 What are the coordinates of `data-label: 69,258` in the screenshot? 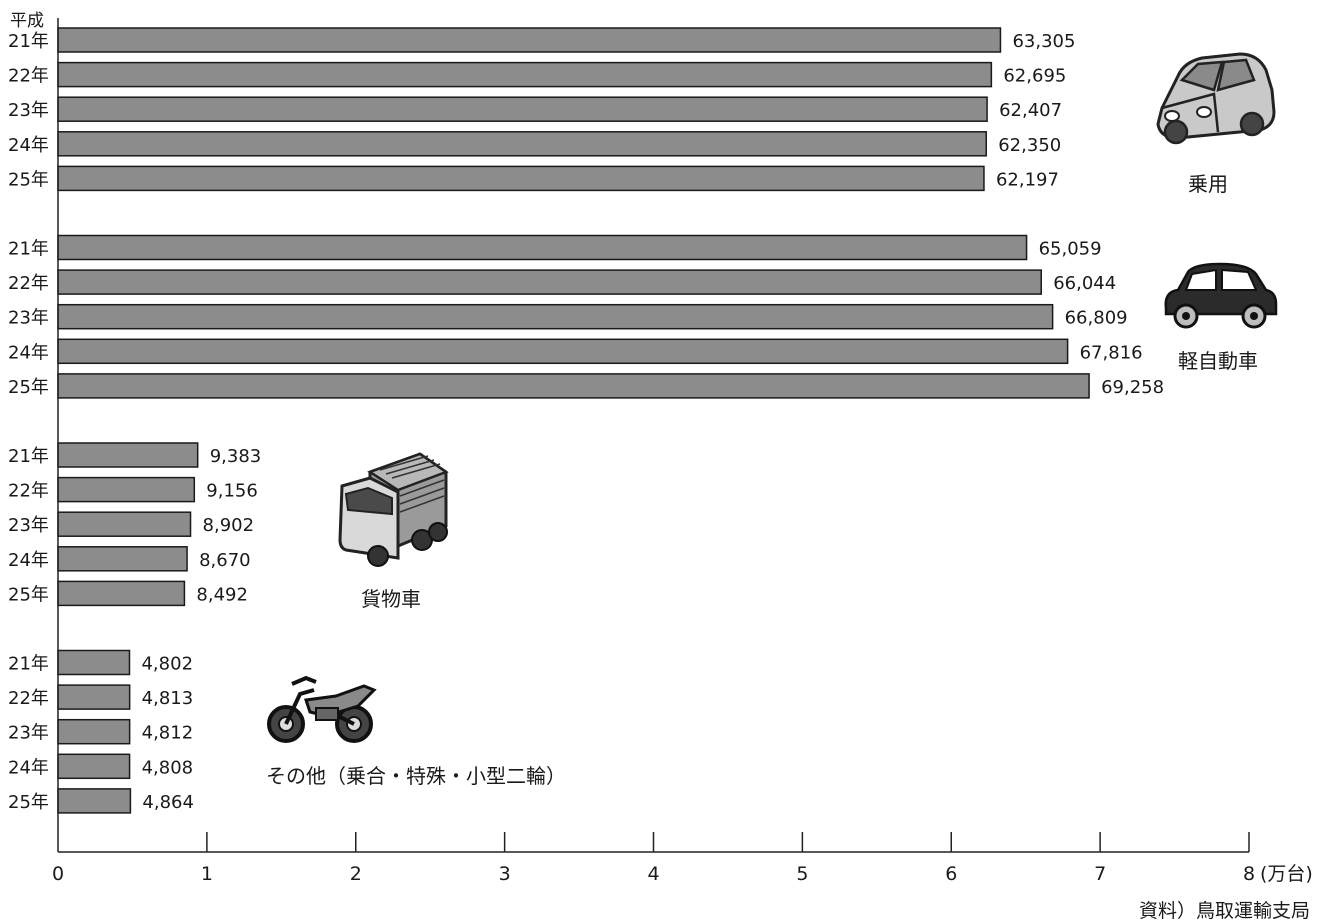 It's located at (1132, 387).